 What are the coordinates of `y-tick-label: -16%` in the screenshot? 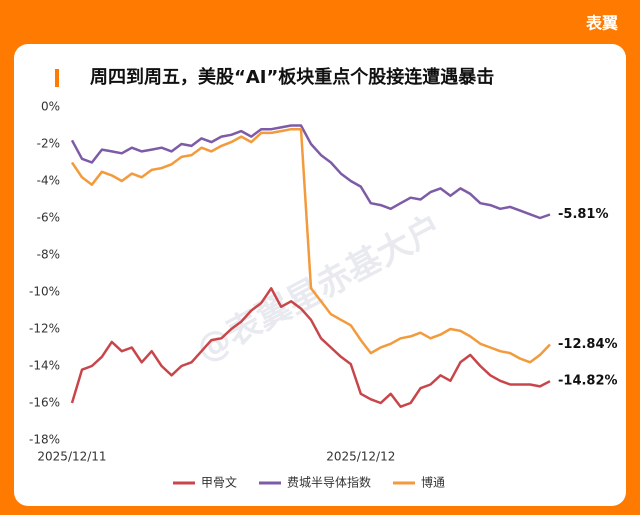 It's located at (44, 403).